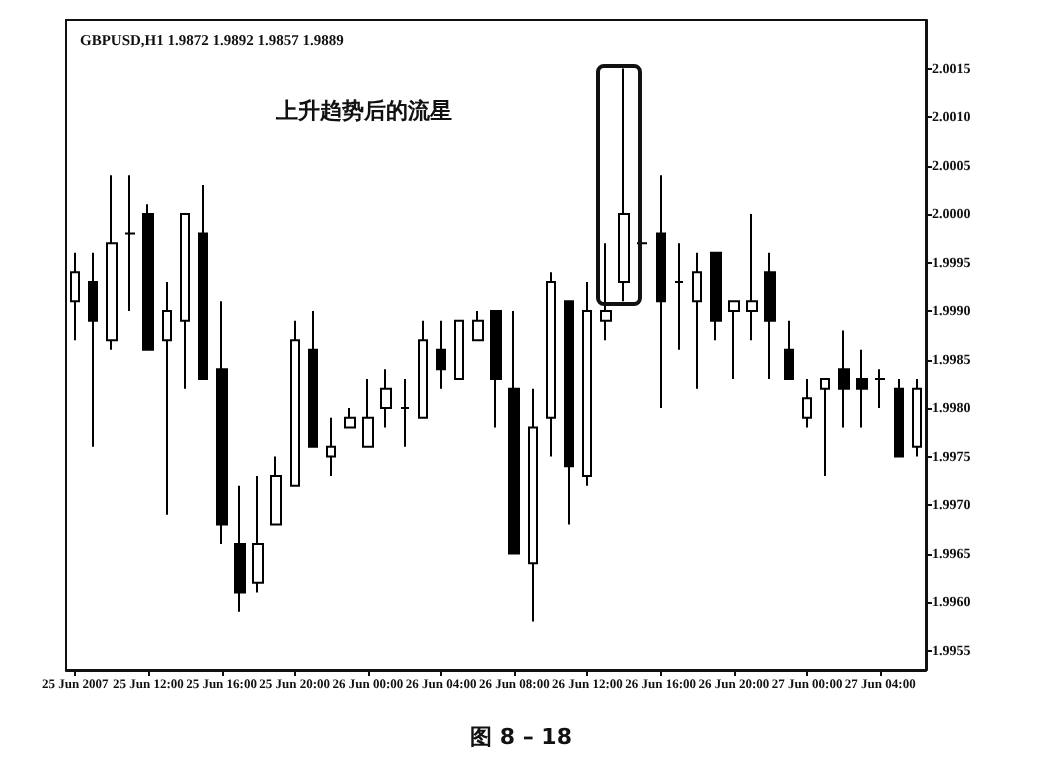 The height and width of the screenshot is (778, 1042). Describe the element at coordinates (521, 737) in the screenshot. I see `caption: 图 8 – 18` at that location.